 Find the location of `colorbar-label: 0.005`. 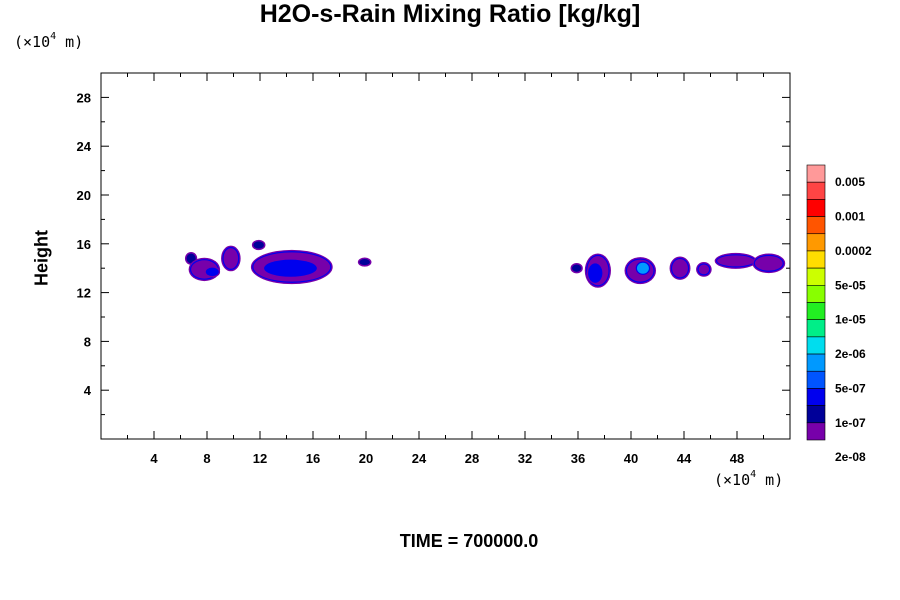

colorbar-label: 0.005 is located at coordinates (850, 182).